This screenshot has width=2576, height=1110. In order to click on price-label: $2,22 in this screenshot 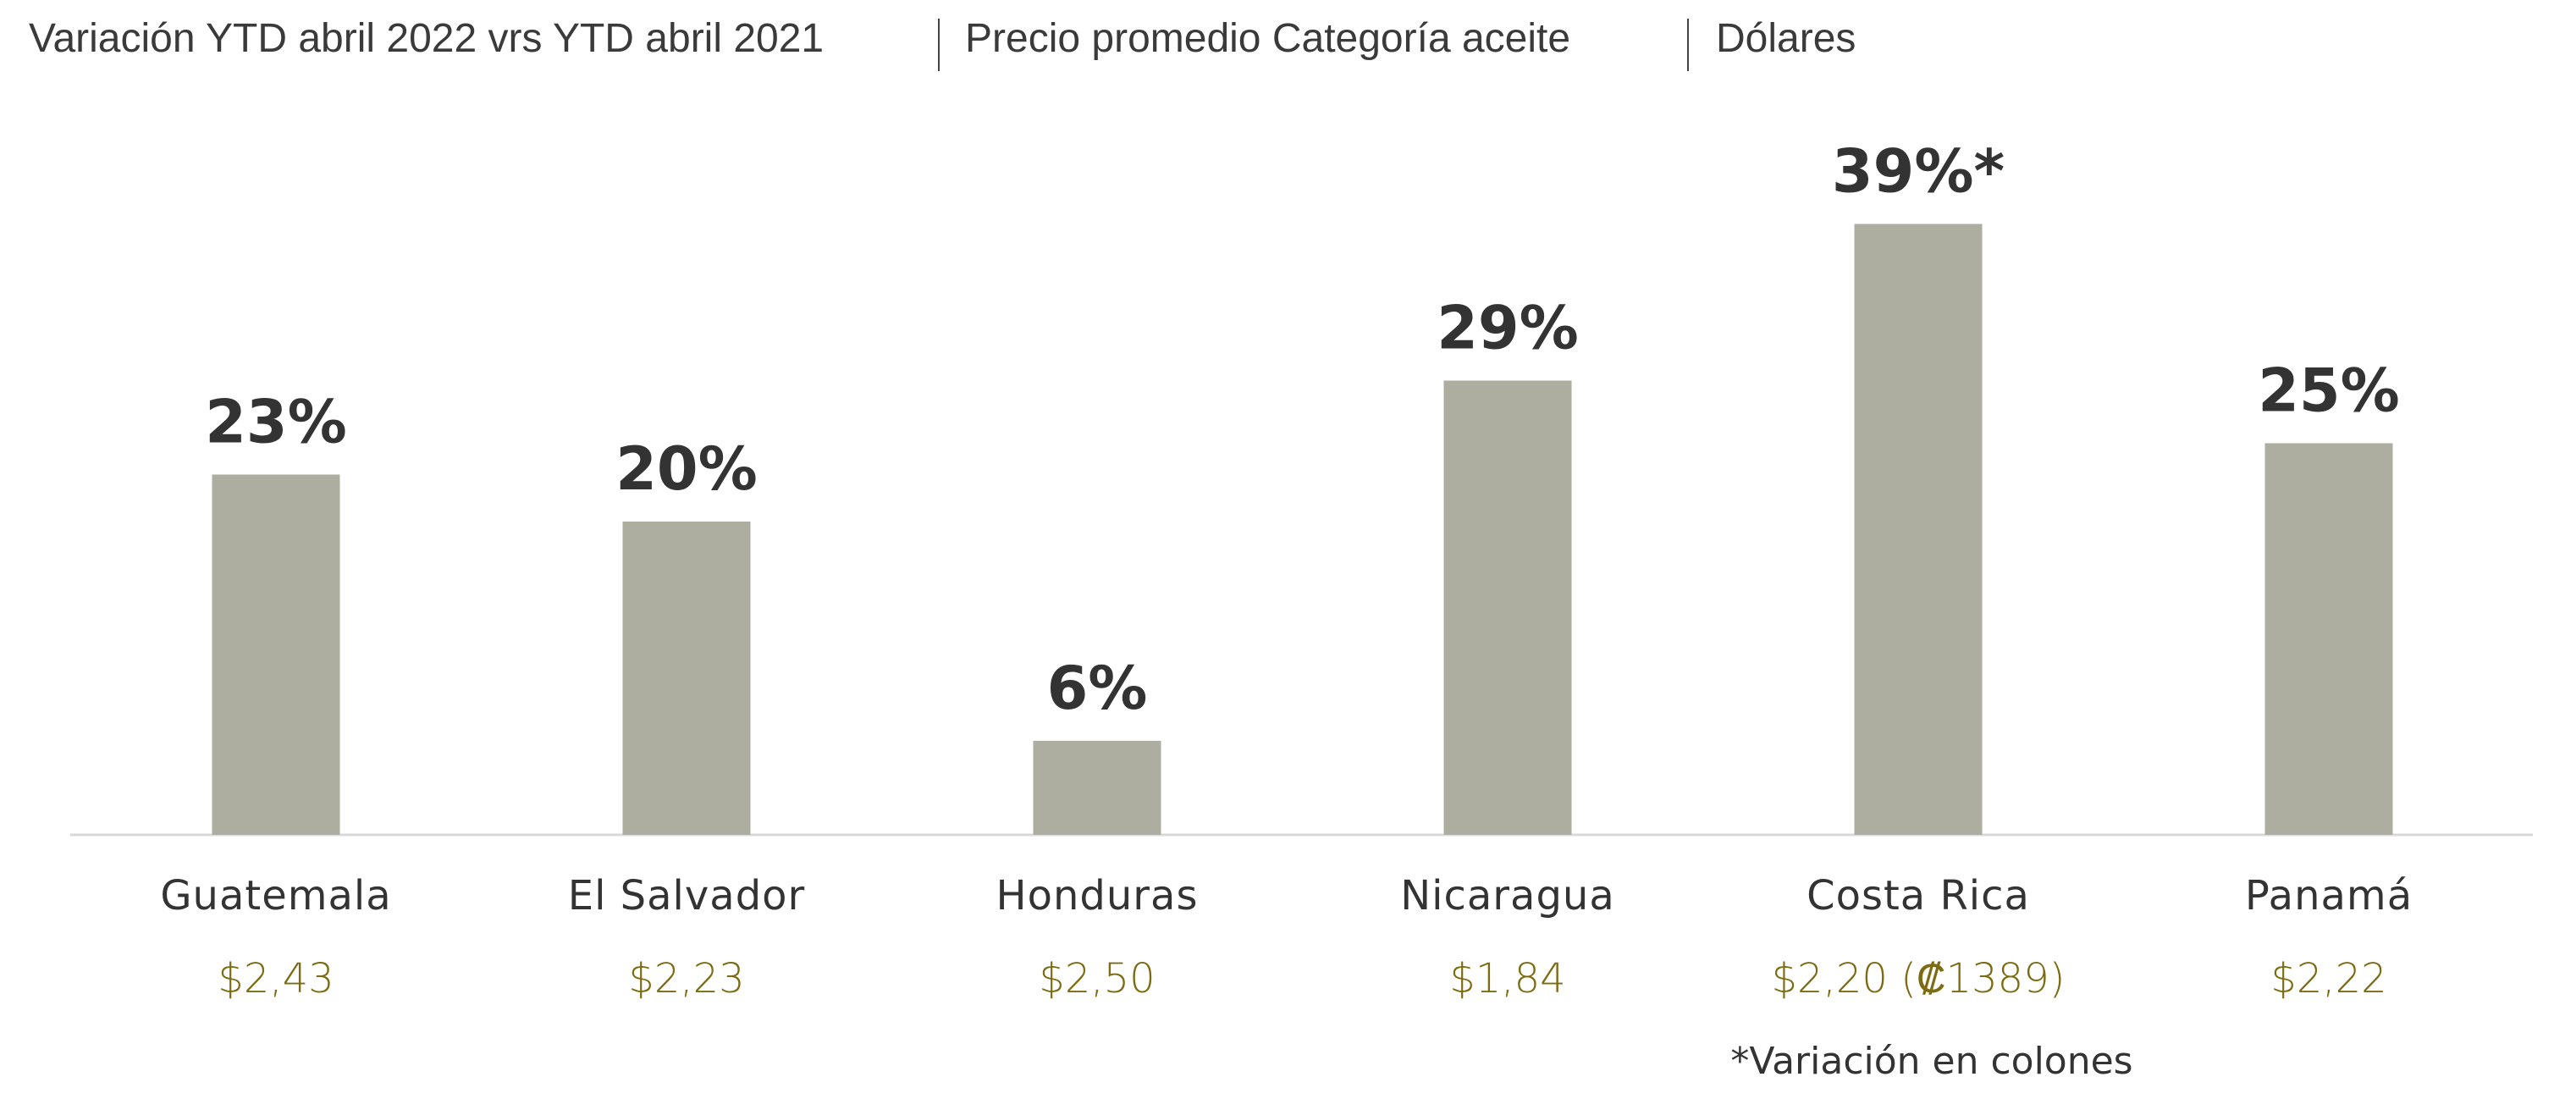, I will do `click(2328, 978)`.